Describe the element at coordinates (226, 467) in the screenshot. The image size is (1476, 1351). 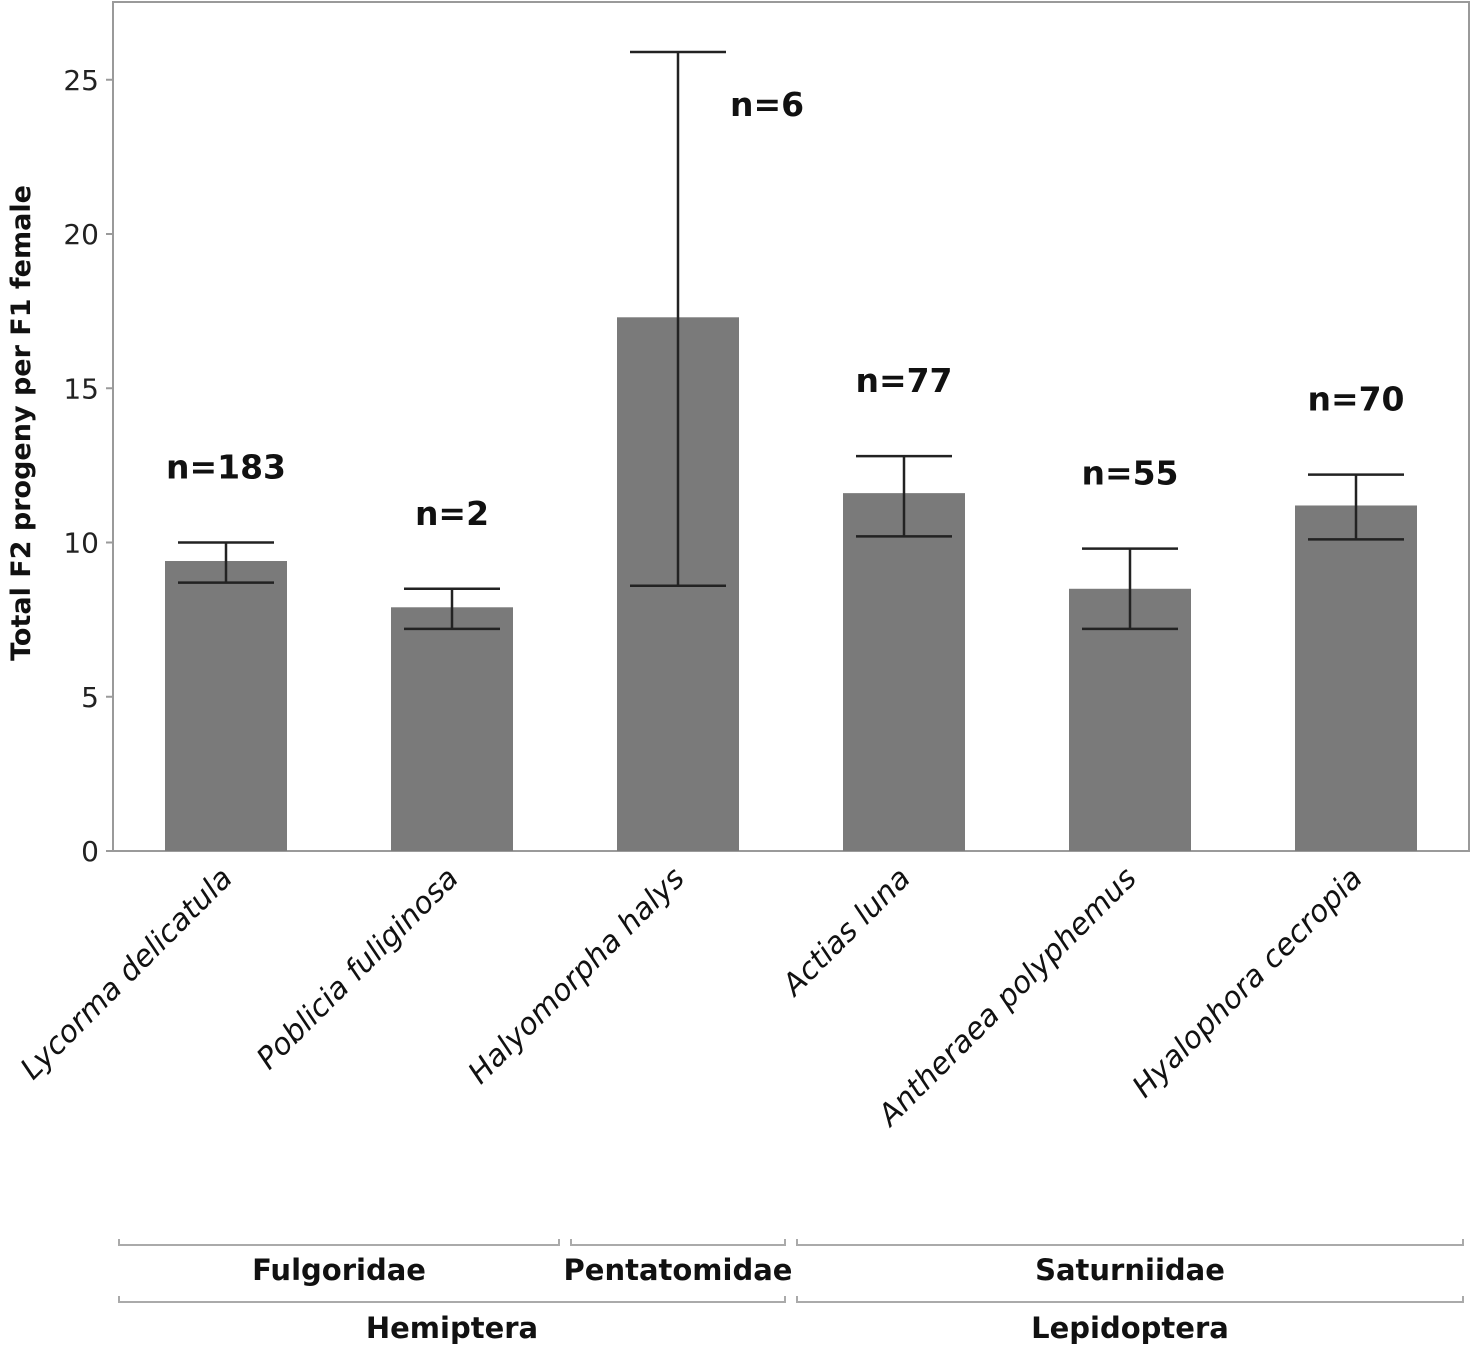
I see `sample-size-label: n=183` at that location.